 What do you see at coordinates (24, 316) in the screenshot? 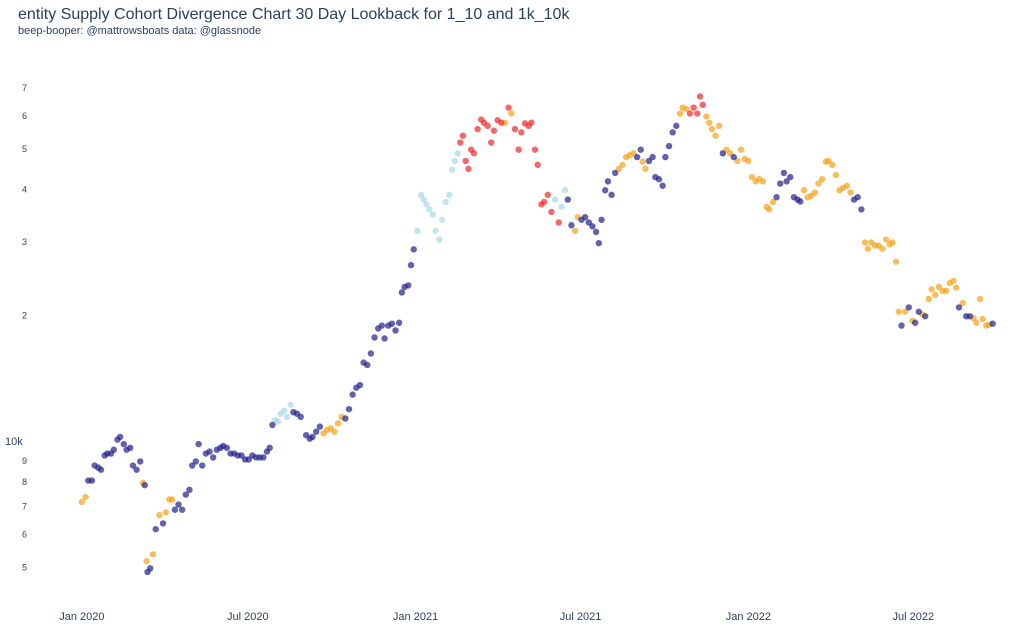
I see `y-tick-label: 2` at bounding box center [24, 316].